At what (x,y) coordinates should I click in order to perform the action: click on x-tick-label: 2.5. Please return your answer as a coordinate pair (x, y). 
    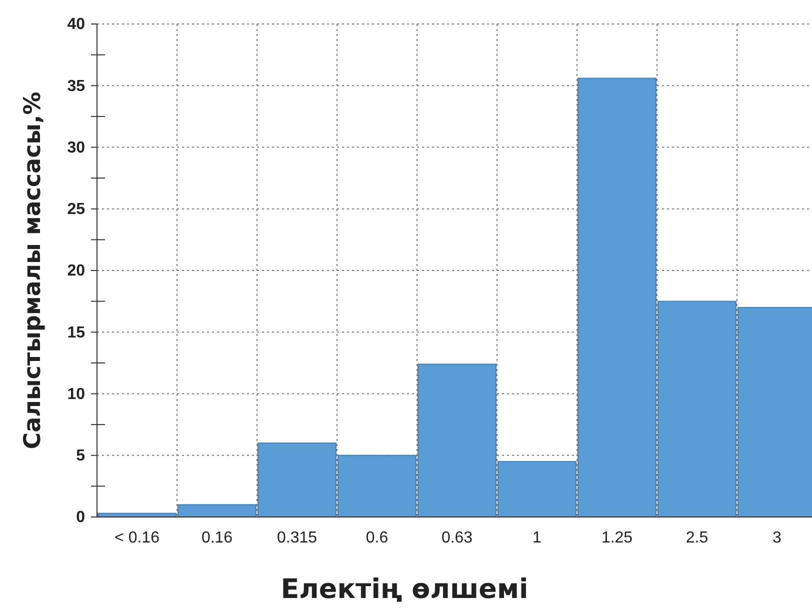
    Looking at the image, I should click on (697, 537).